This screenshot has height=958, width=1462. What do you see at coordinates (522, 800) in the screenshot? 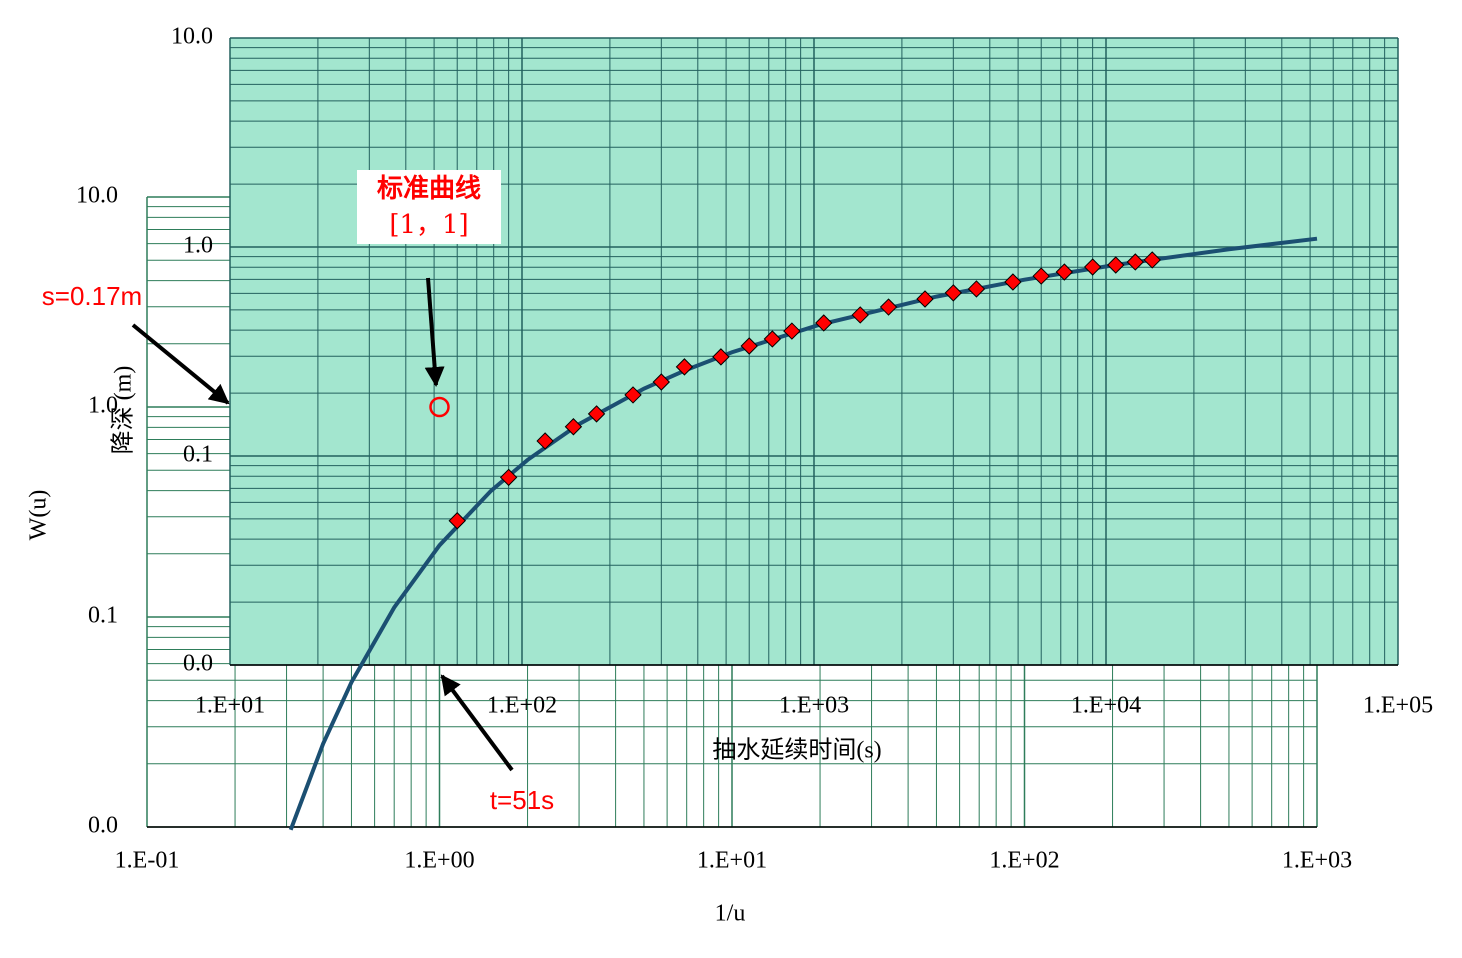
I see `annotation: t=51s` at bounding box center [522, 800].